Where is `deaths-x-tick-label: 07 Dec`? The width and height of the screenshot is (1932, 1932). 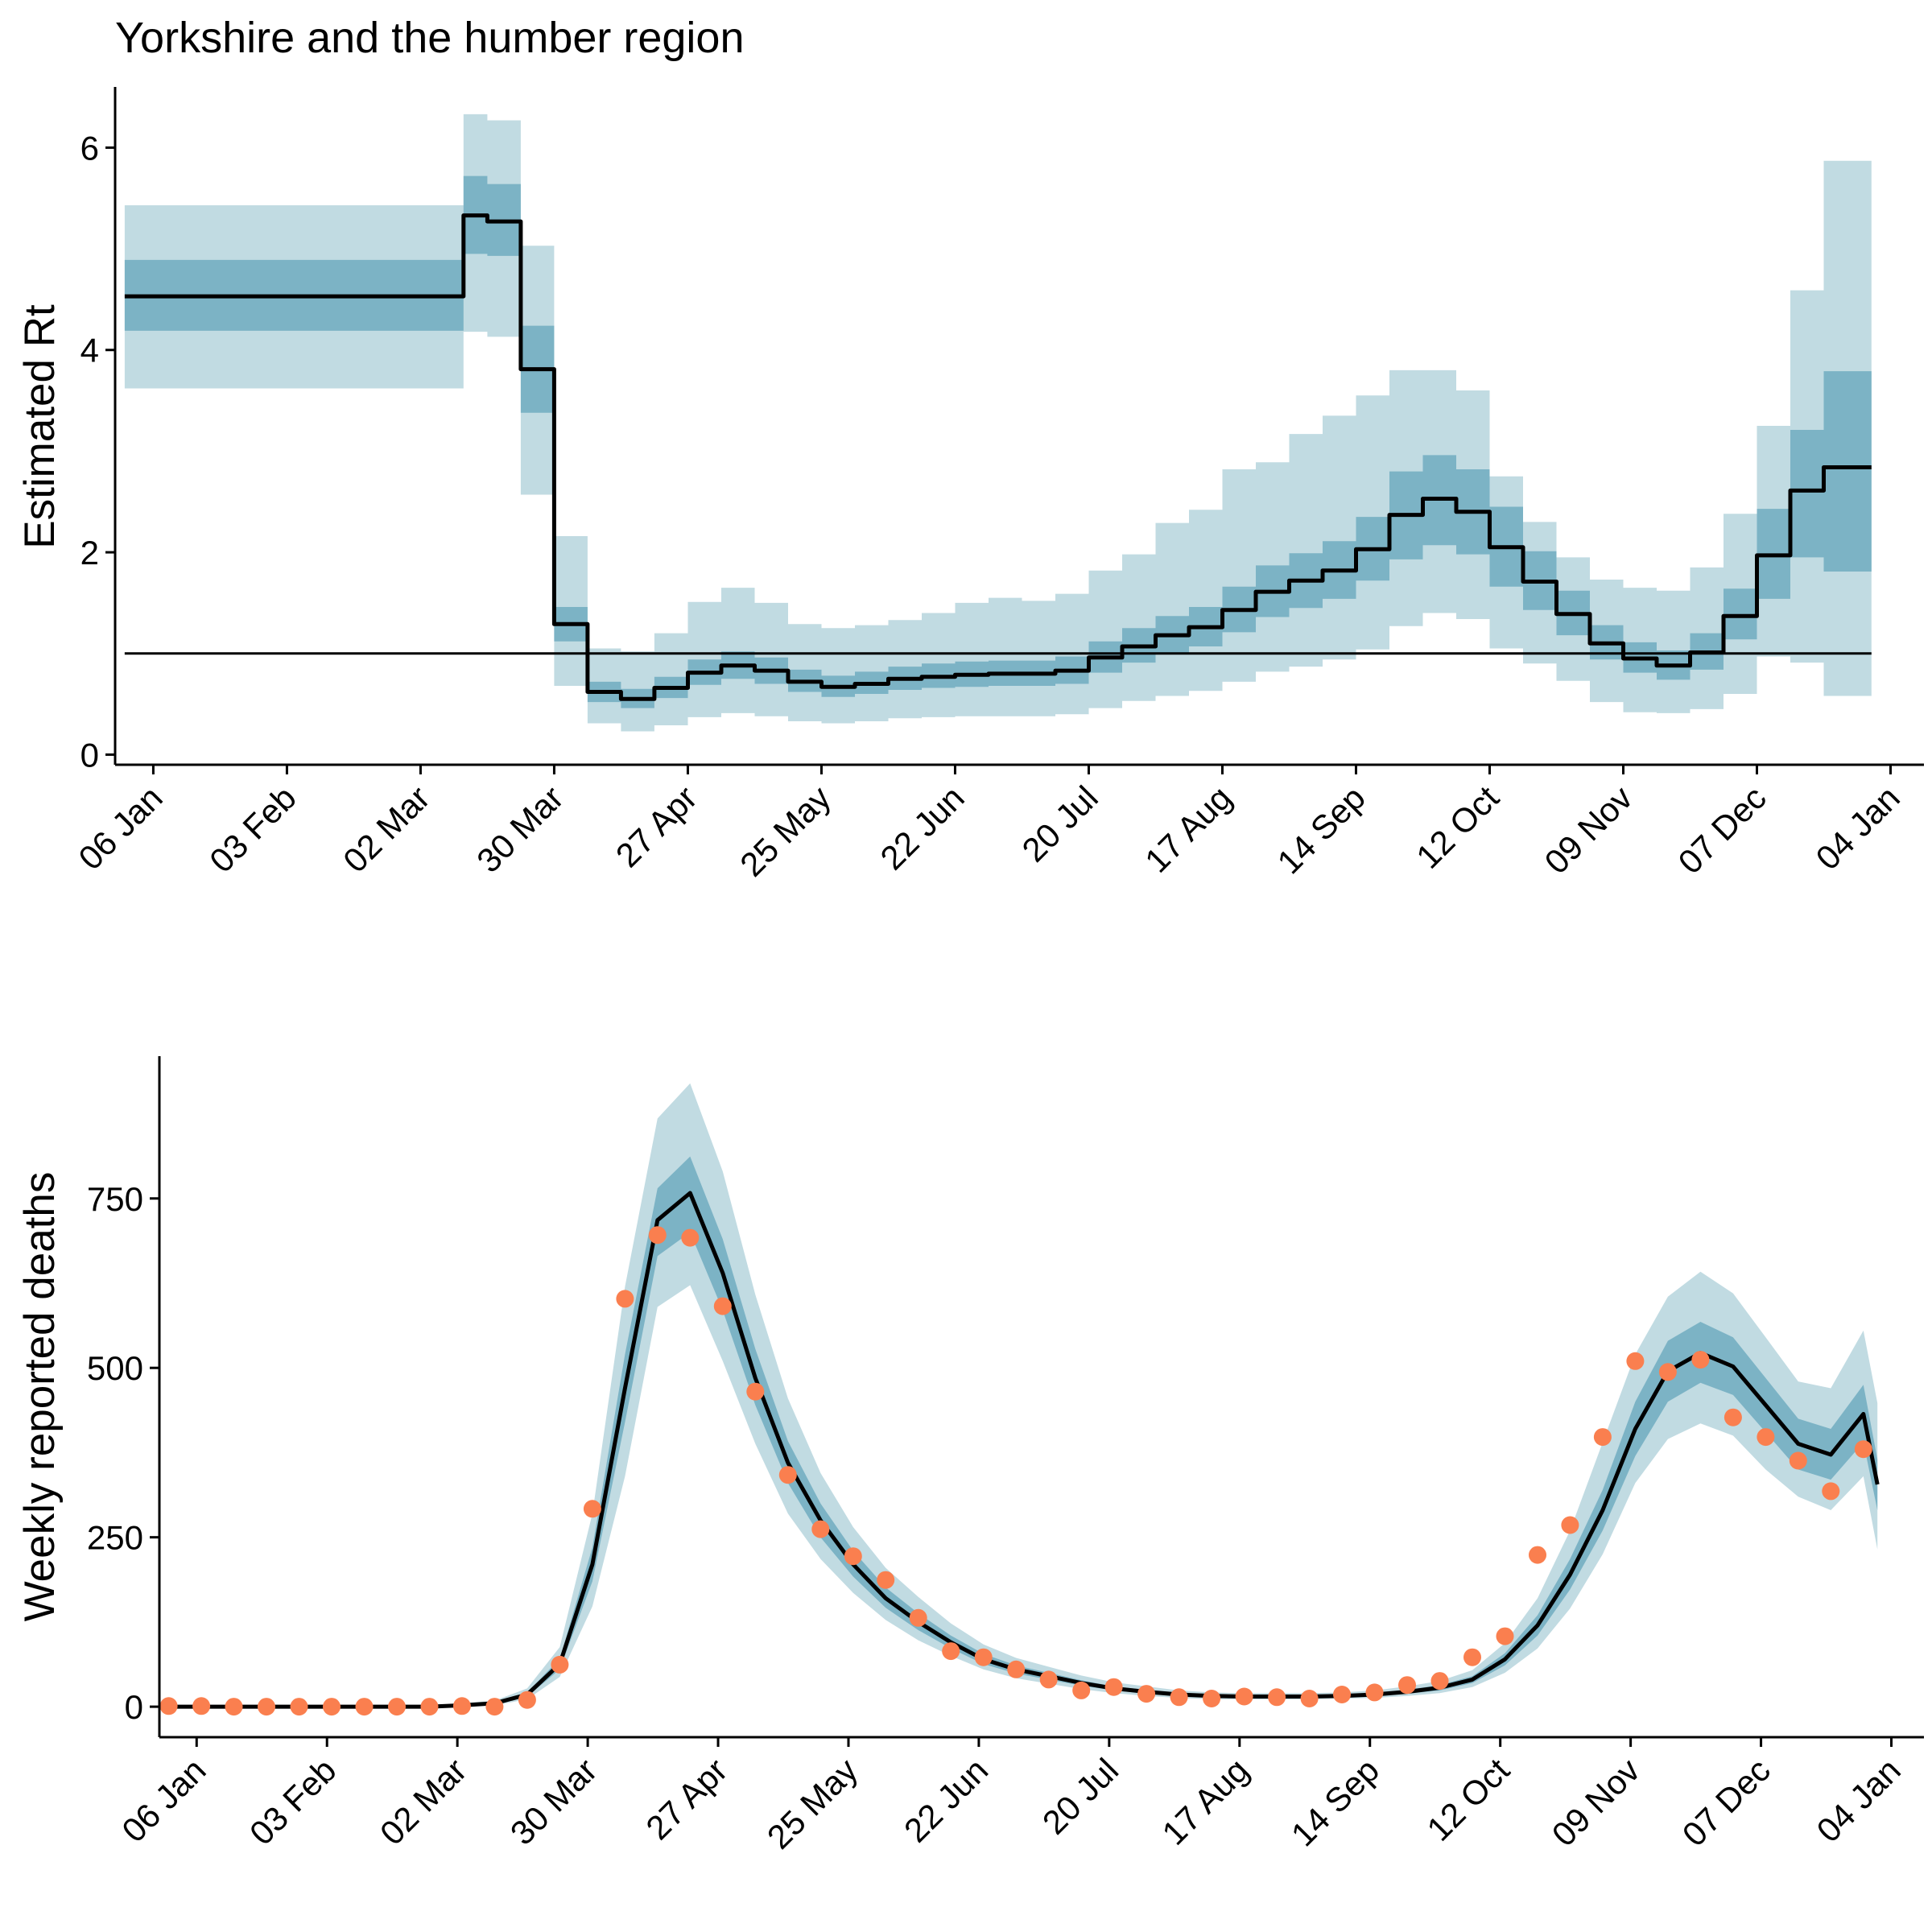 deaths-x-tick-label: 07 Dec is located at coordinates (1726, 1802).